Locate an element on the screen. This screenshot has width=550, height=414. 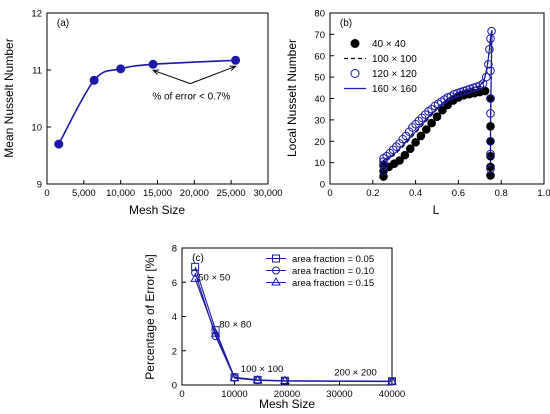
annotation-text: 200 × 200 is located at coordinates (355, 373).